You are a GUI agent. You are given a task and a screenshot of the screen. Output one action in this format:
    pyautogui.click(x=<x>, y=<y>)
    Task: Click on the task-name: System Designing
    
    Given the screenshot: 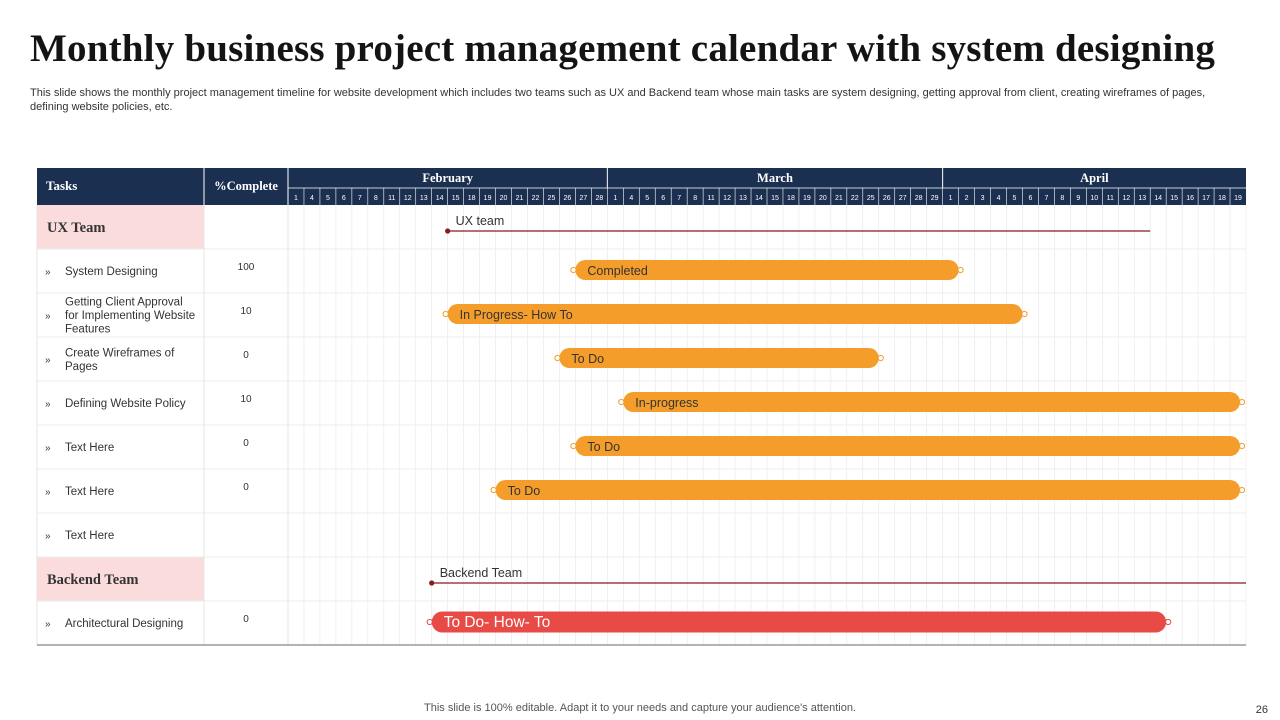 What is the action you would take?
    pyautogui.click(x=111, y=272)
    